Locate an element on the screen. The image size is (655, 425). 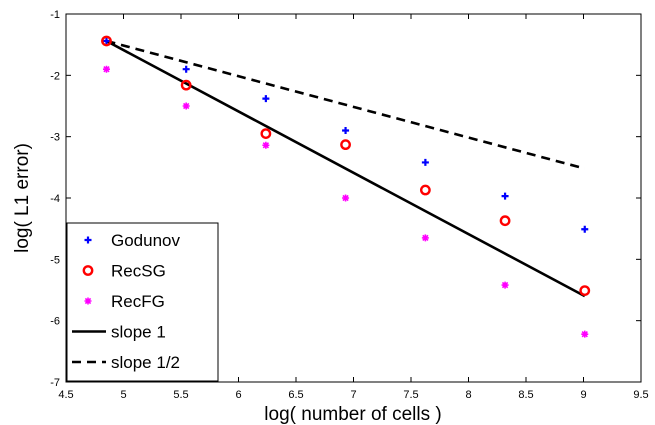
x-tick-label: 5 is located at coordinates (123, 395).